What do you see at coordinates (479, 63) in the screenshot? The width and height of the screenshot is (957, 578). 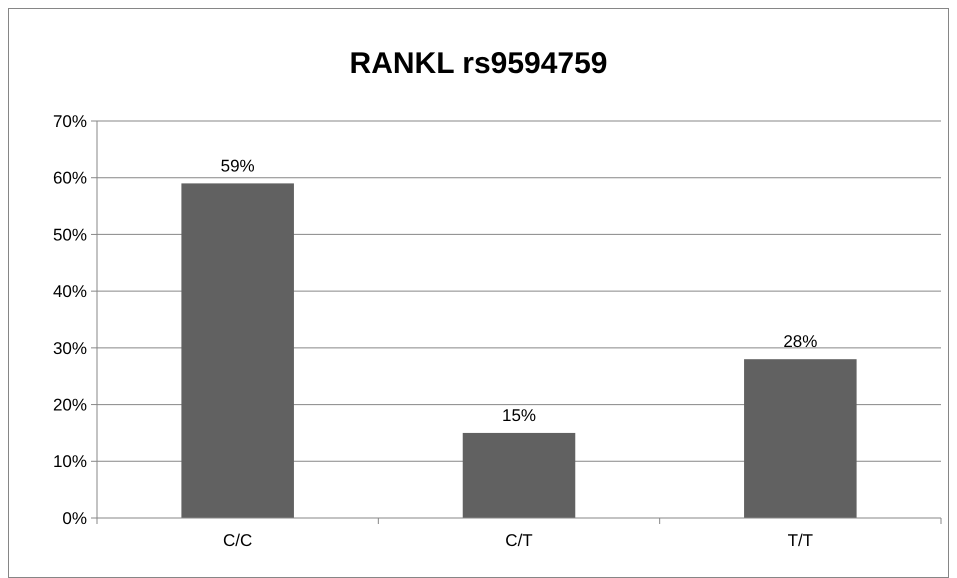 I see `chart-title: RANKL rs9594759` at bounding box center [479, 63].